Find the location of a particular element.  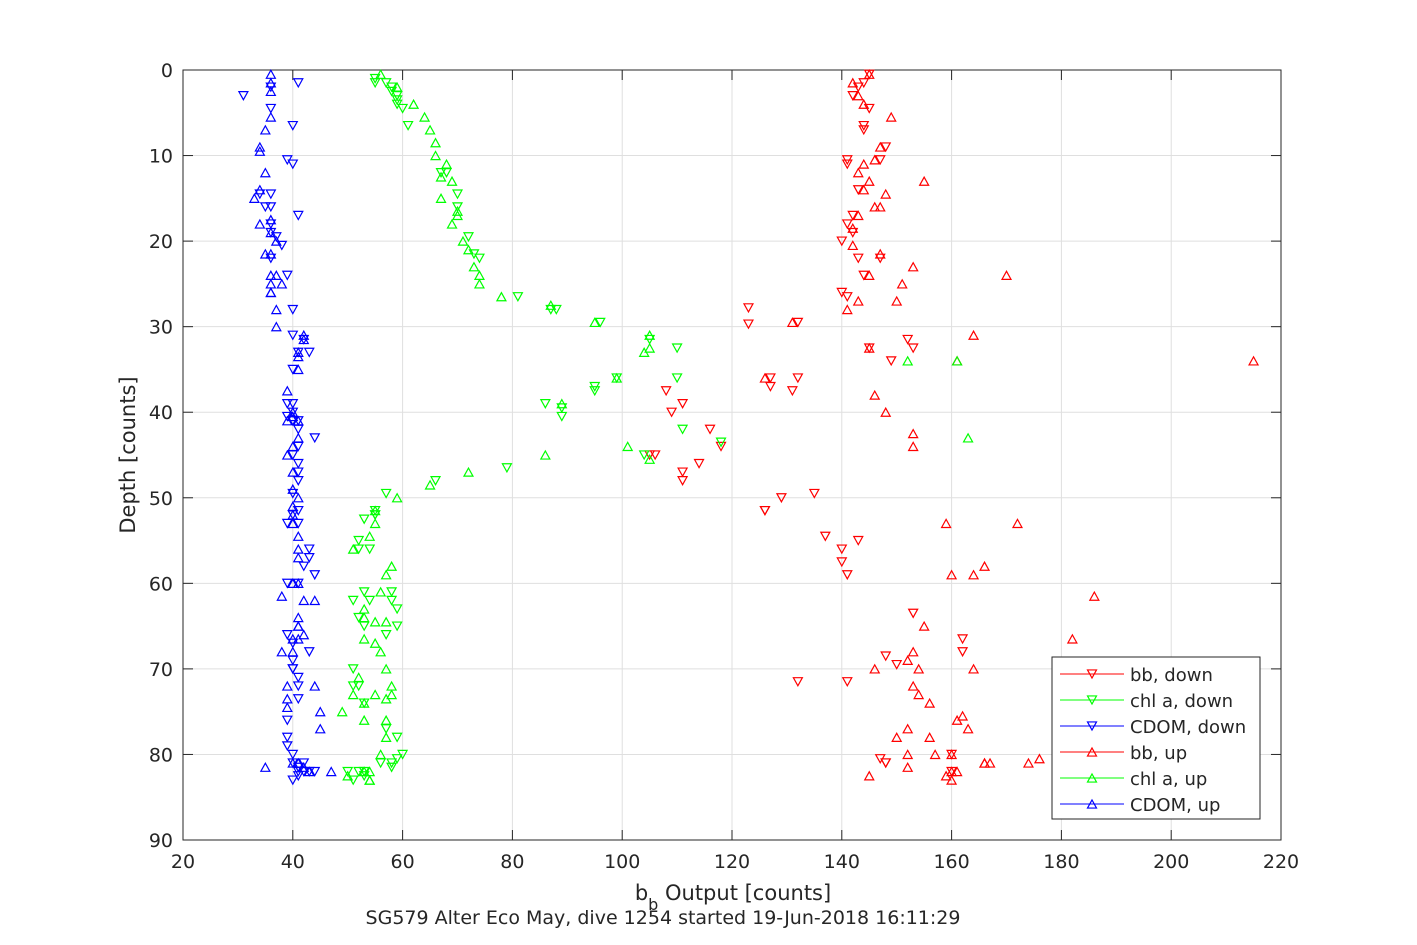

x-tick-label: 120 is located at coordinates (732, 862).